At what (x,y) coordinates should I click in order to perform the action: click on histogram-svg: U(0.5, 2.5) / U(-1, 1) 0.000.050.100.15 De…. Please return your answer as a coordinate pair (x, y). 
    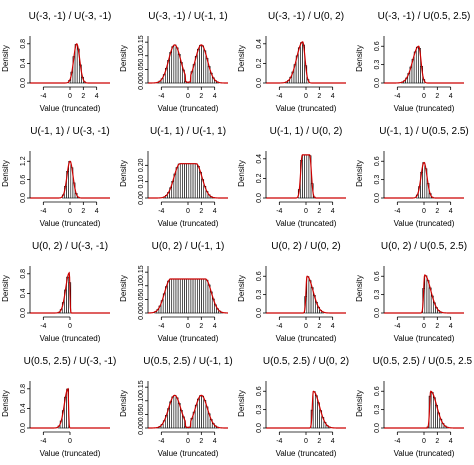
    Looking at the image, I should click on (176, 407).